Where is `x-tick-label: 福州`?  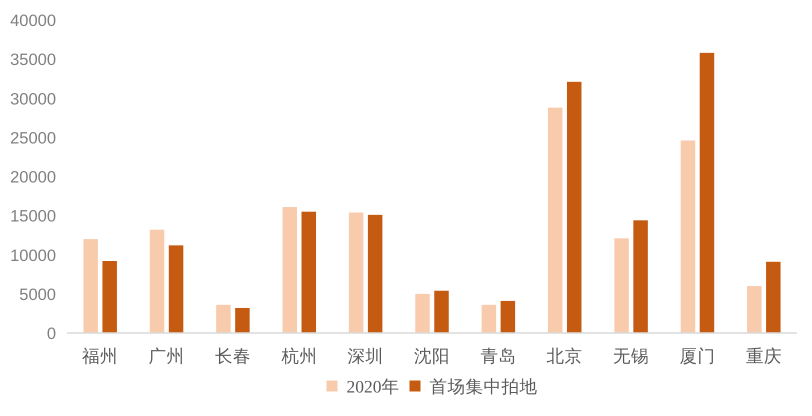
x-tick-label: 福州 is located at coordinates (100, 356).